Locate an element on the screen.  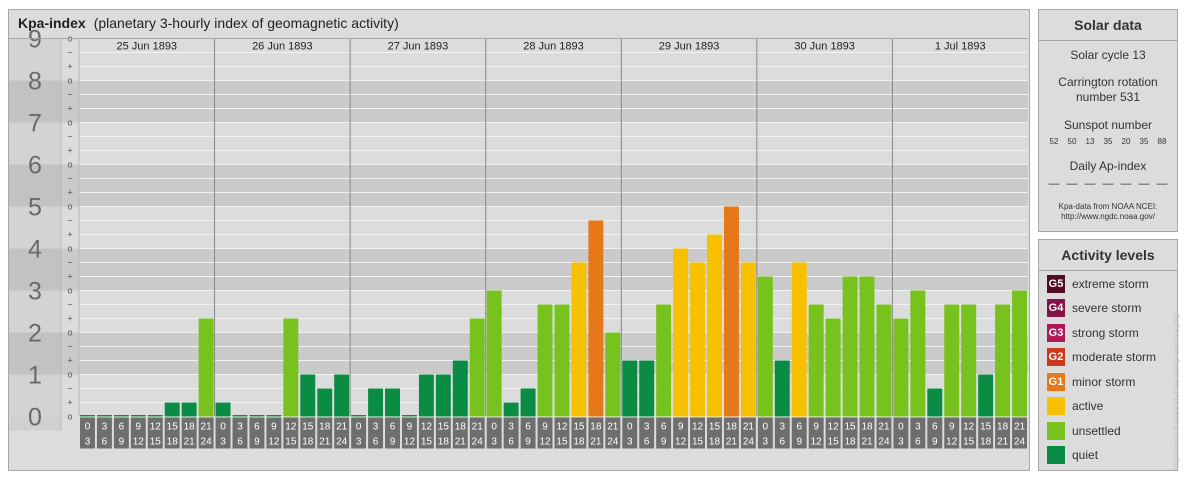
interval-start-label: 21 is located at coordinates (478, 427).